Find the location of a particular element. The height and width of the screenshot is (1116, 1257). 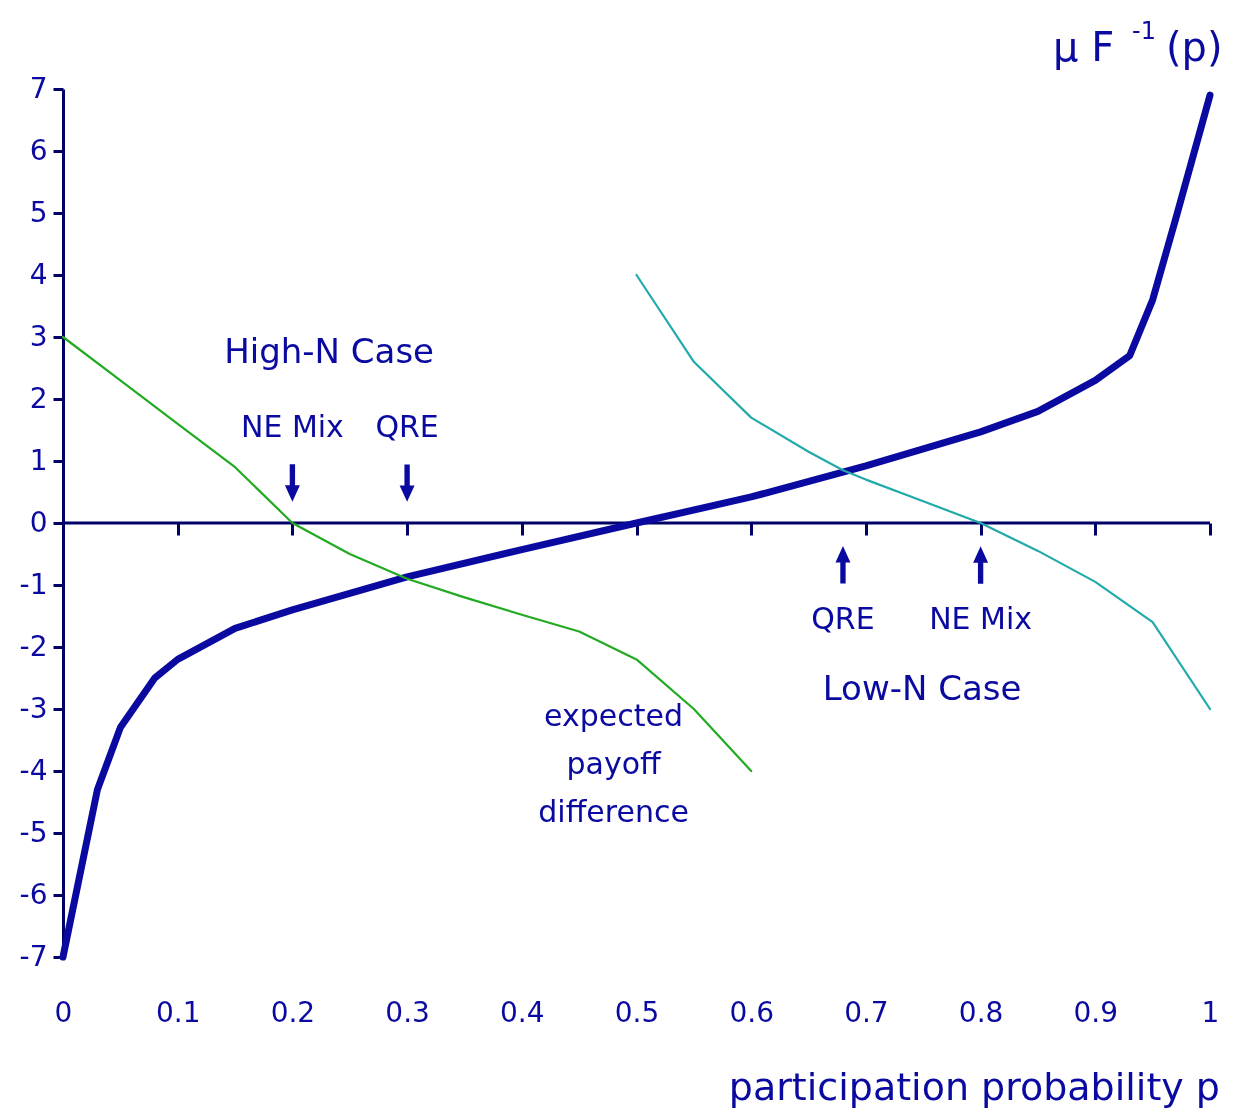

y-tick-label: 1 is located at coordinates (38, 460).